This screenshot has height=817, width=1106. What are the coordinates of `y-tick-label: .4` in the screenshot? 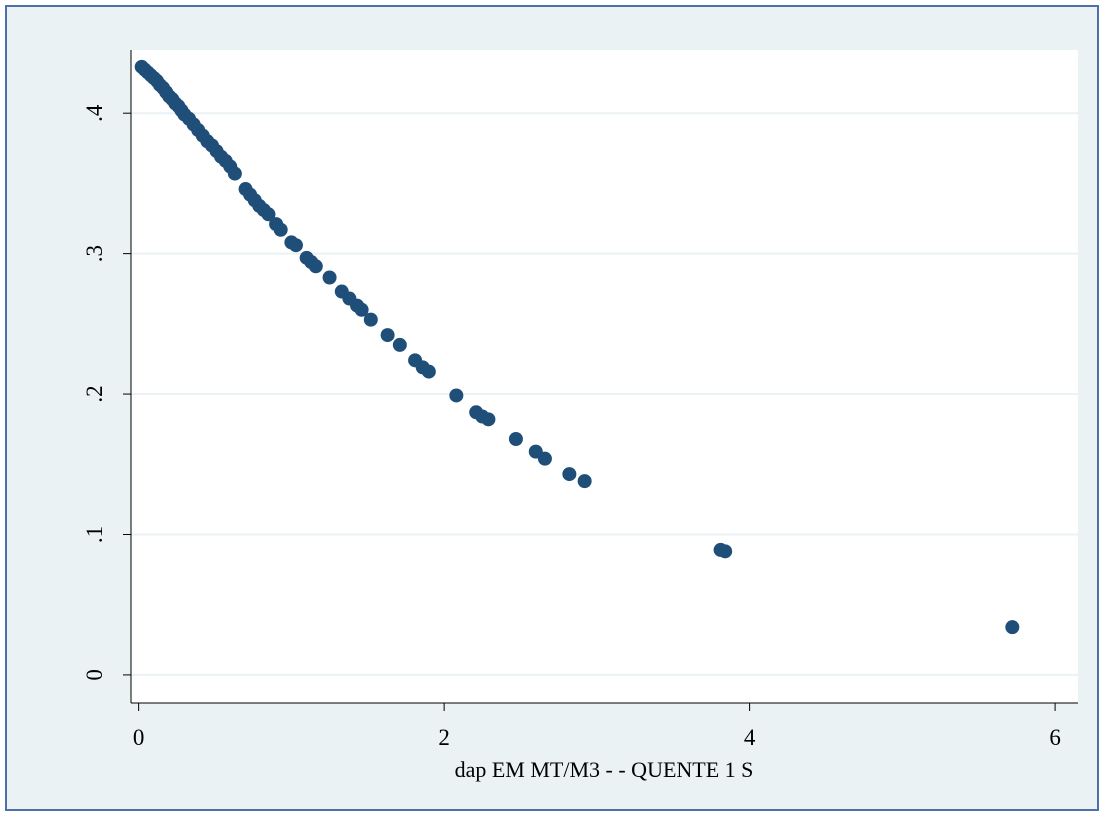 It's located at (94, 113).